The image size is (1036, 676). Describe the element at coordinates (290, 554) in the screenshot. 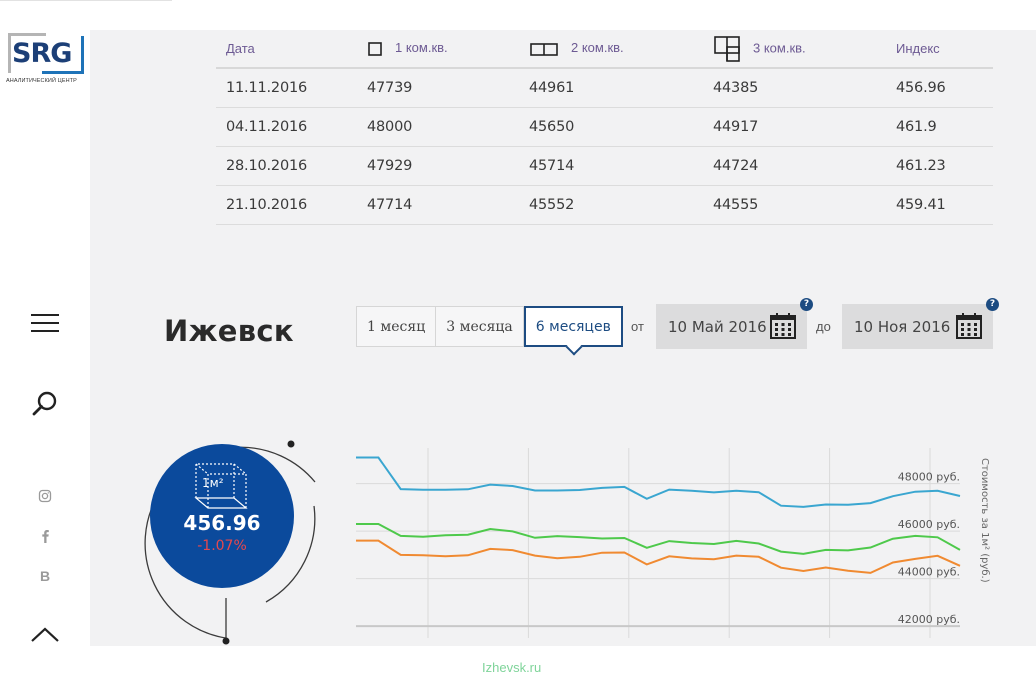

I see `dial-arc-right` at that location.